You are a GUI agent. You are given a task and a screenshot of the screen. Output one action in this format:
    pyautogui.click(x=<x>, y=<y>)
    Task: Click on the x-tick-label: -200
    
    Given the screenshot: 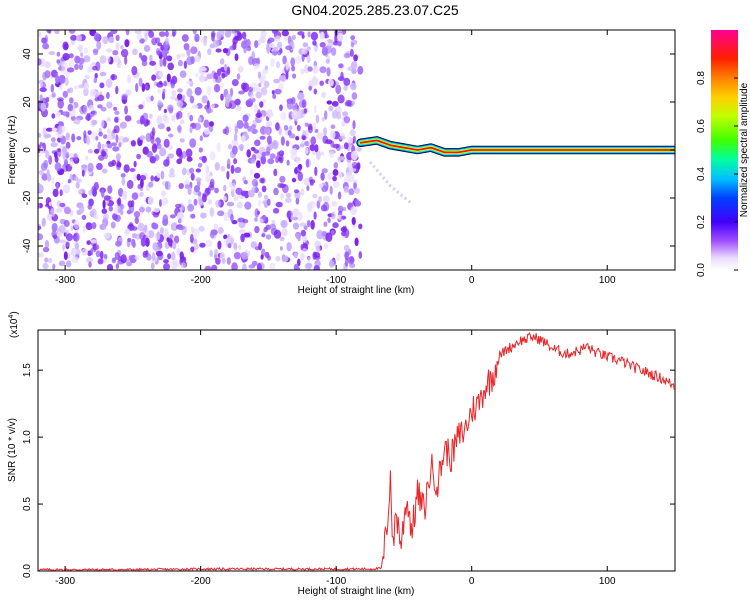 What is the action you would take?
    pyautogui.click(x=201, y=280)
    